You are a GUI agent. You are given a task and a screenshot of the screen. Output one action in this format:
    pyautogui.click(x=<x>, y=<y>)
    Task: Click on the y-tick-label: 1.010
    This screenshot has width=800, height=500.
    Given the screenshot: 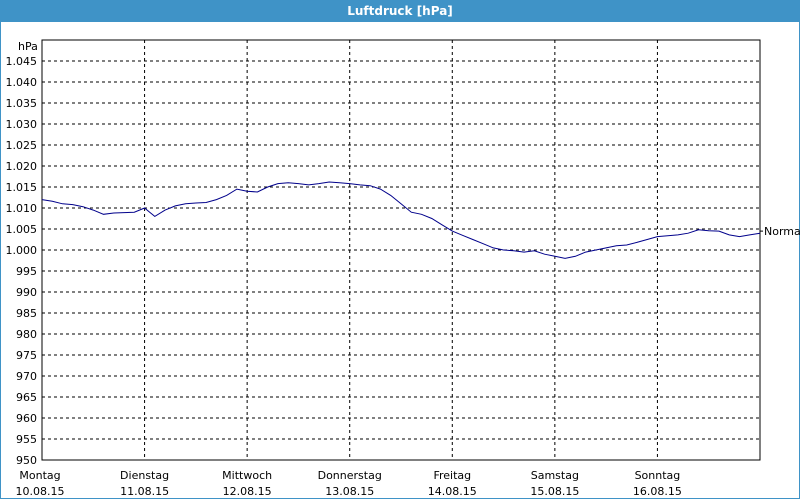 What is the action you would take?
    pyautogui.click(x=22, y=208)
    